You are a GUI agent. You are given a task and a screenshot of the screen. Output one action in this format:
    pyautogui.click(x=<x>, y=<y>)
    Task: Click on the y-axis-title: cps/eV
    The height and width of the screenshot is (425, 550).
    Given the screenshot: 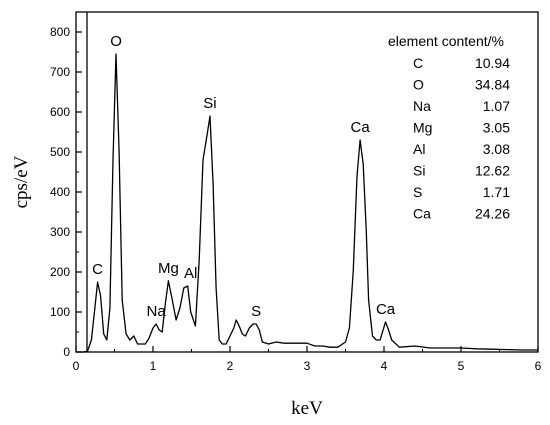 What is the action you would take?
    pyautogui.click(x=21, y=181)
    